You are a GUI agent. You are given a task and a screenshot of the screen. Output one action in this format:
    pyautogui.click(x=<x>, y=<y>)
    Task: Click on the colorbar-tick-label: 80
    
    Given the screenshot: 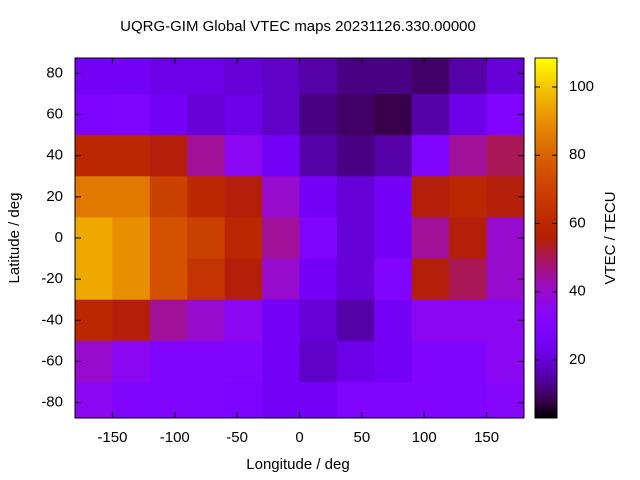 What is the action you would take?
    pyautogui.click(x=577, y=154)
    